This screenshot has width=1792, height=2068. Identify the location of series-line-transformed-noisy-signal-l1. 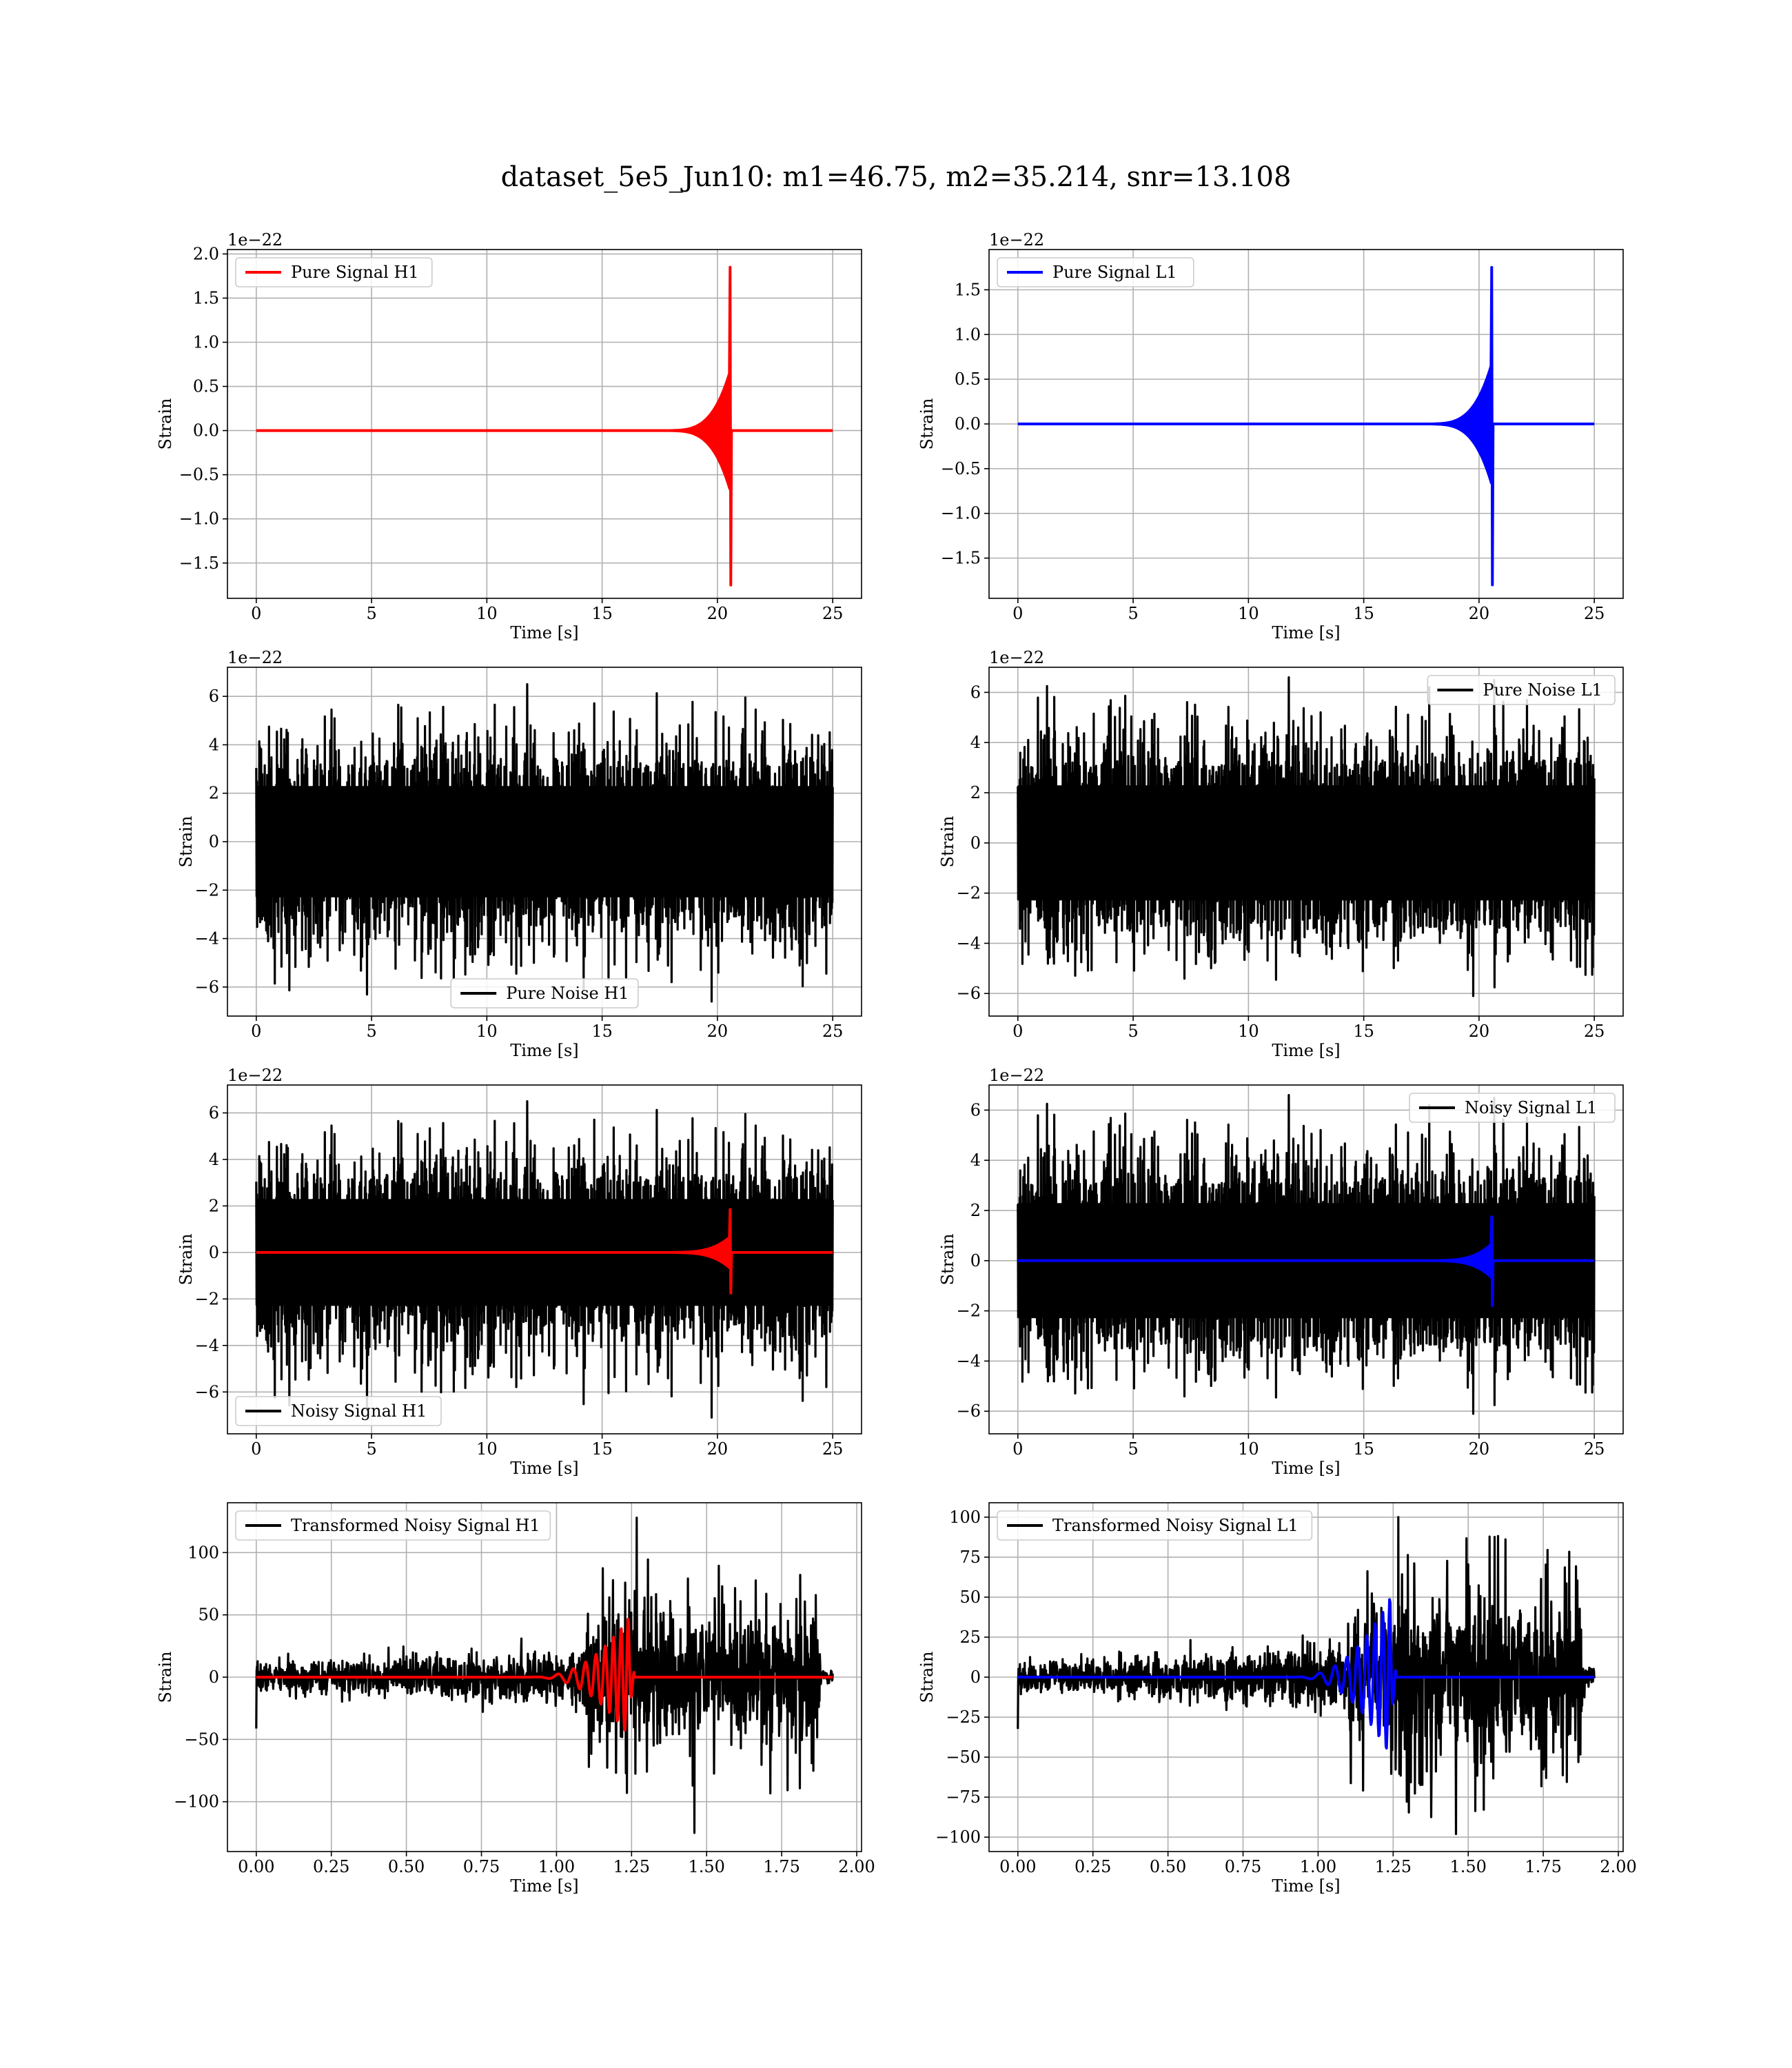
(1306, 1676).